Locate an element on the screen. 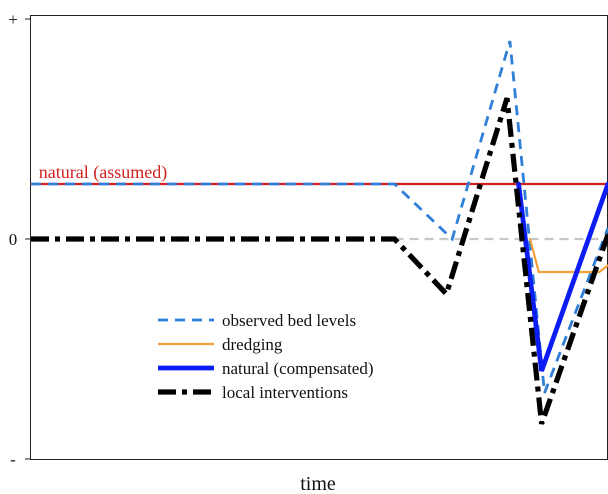 This screenshot has width=608, height=494. annotation-natural-assumed: natural (assumed) is located at coordinates (103, 172).